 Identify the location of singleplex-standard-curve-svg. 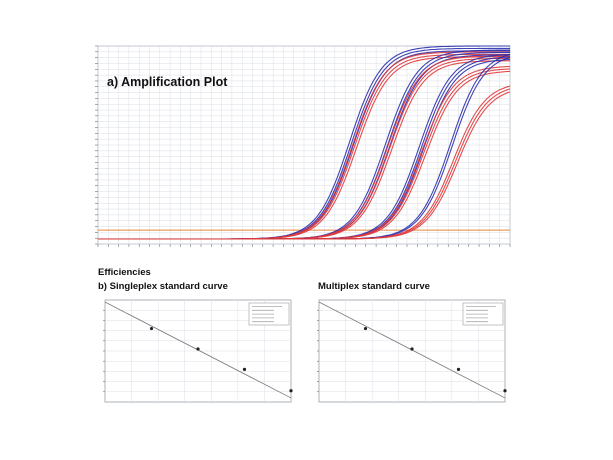
(198, 351).